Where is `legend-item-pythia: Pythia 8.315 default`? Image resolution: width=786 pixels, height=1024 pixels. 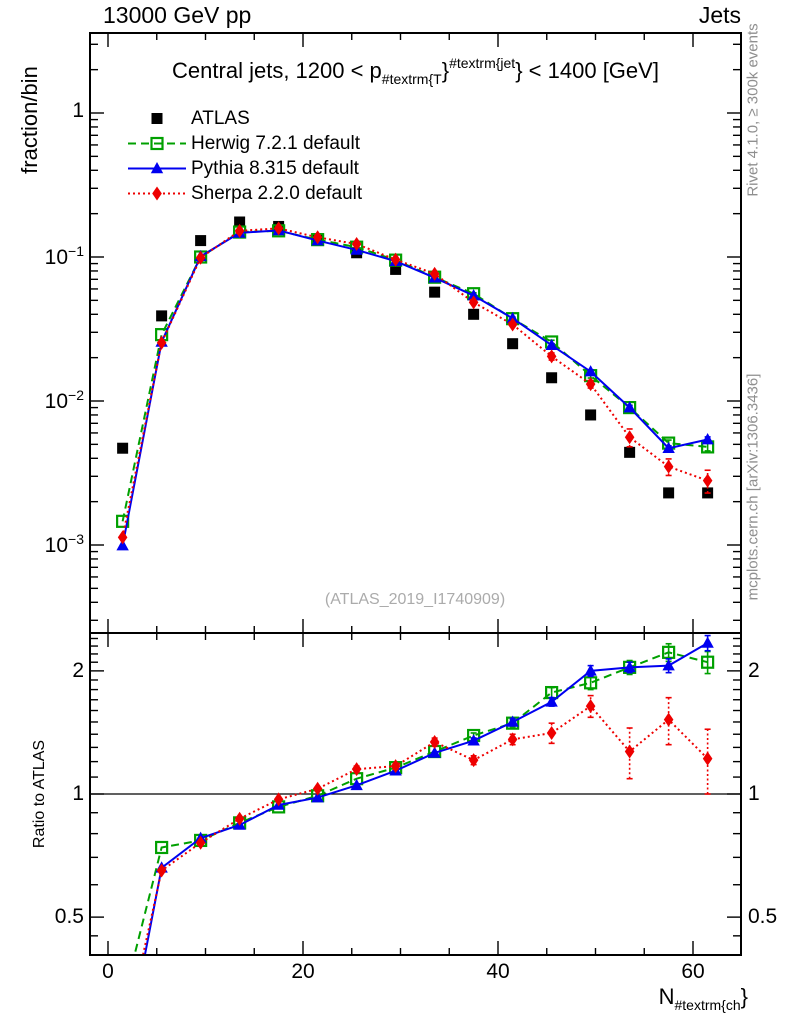
legend-item-pythia: Pythia 8.315 default is located at coordinates (277, 168).